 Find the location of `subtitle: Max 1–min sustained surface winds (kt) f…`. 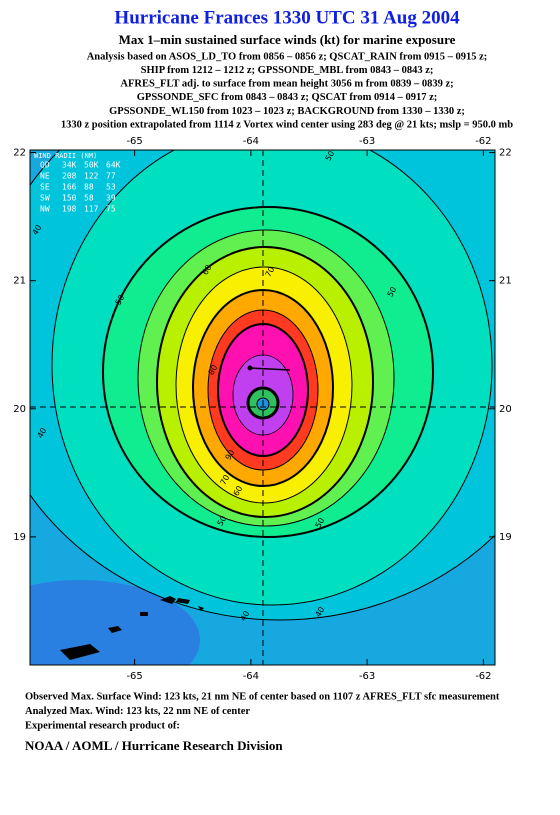

subtitle: Max 1–min sustained surface winds (kt) f… is located at coordinates (287, 39).